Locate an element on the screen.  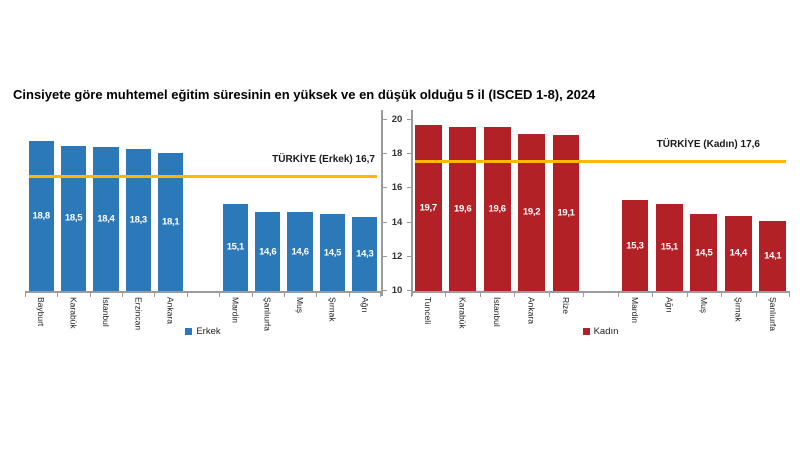
x-axis-label-Bayburt: Bayburt is located at coordinates (41, 312).